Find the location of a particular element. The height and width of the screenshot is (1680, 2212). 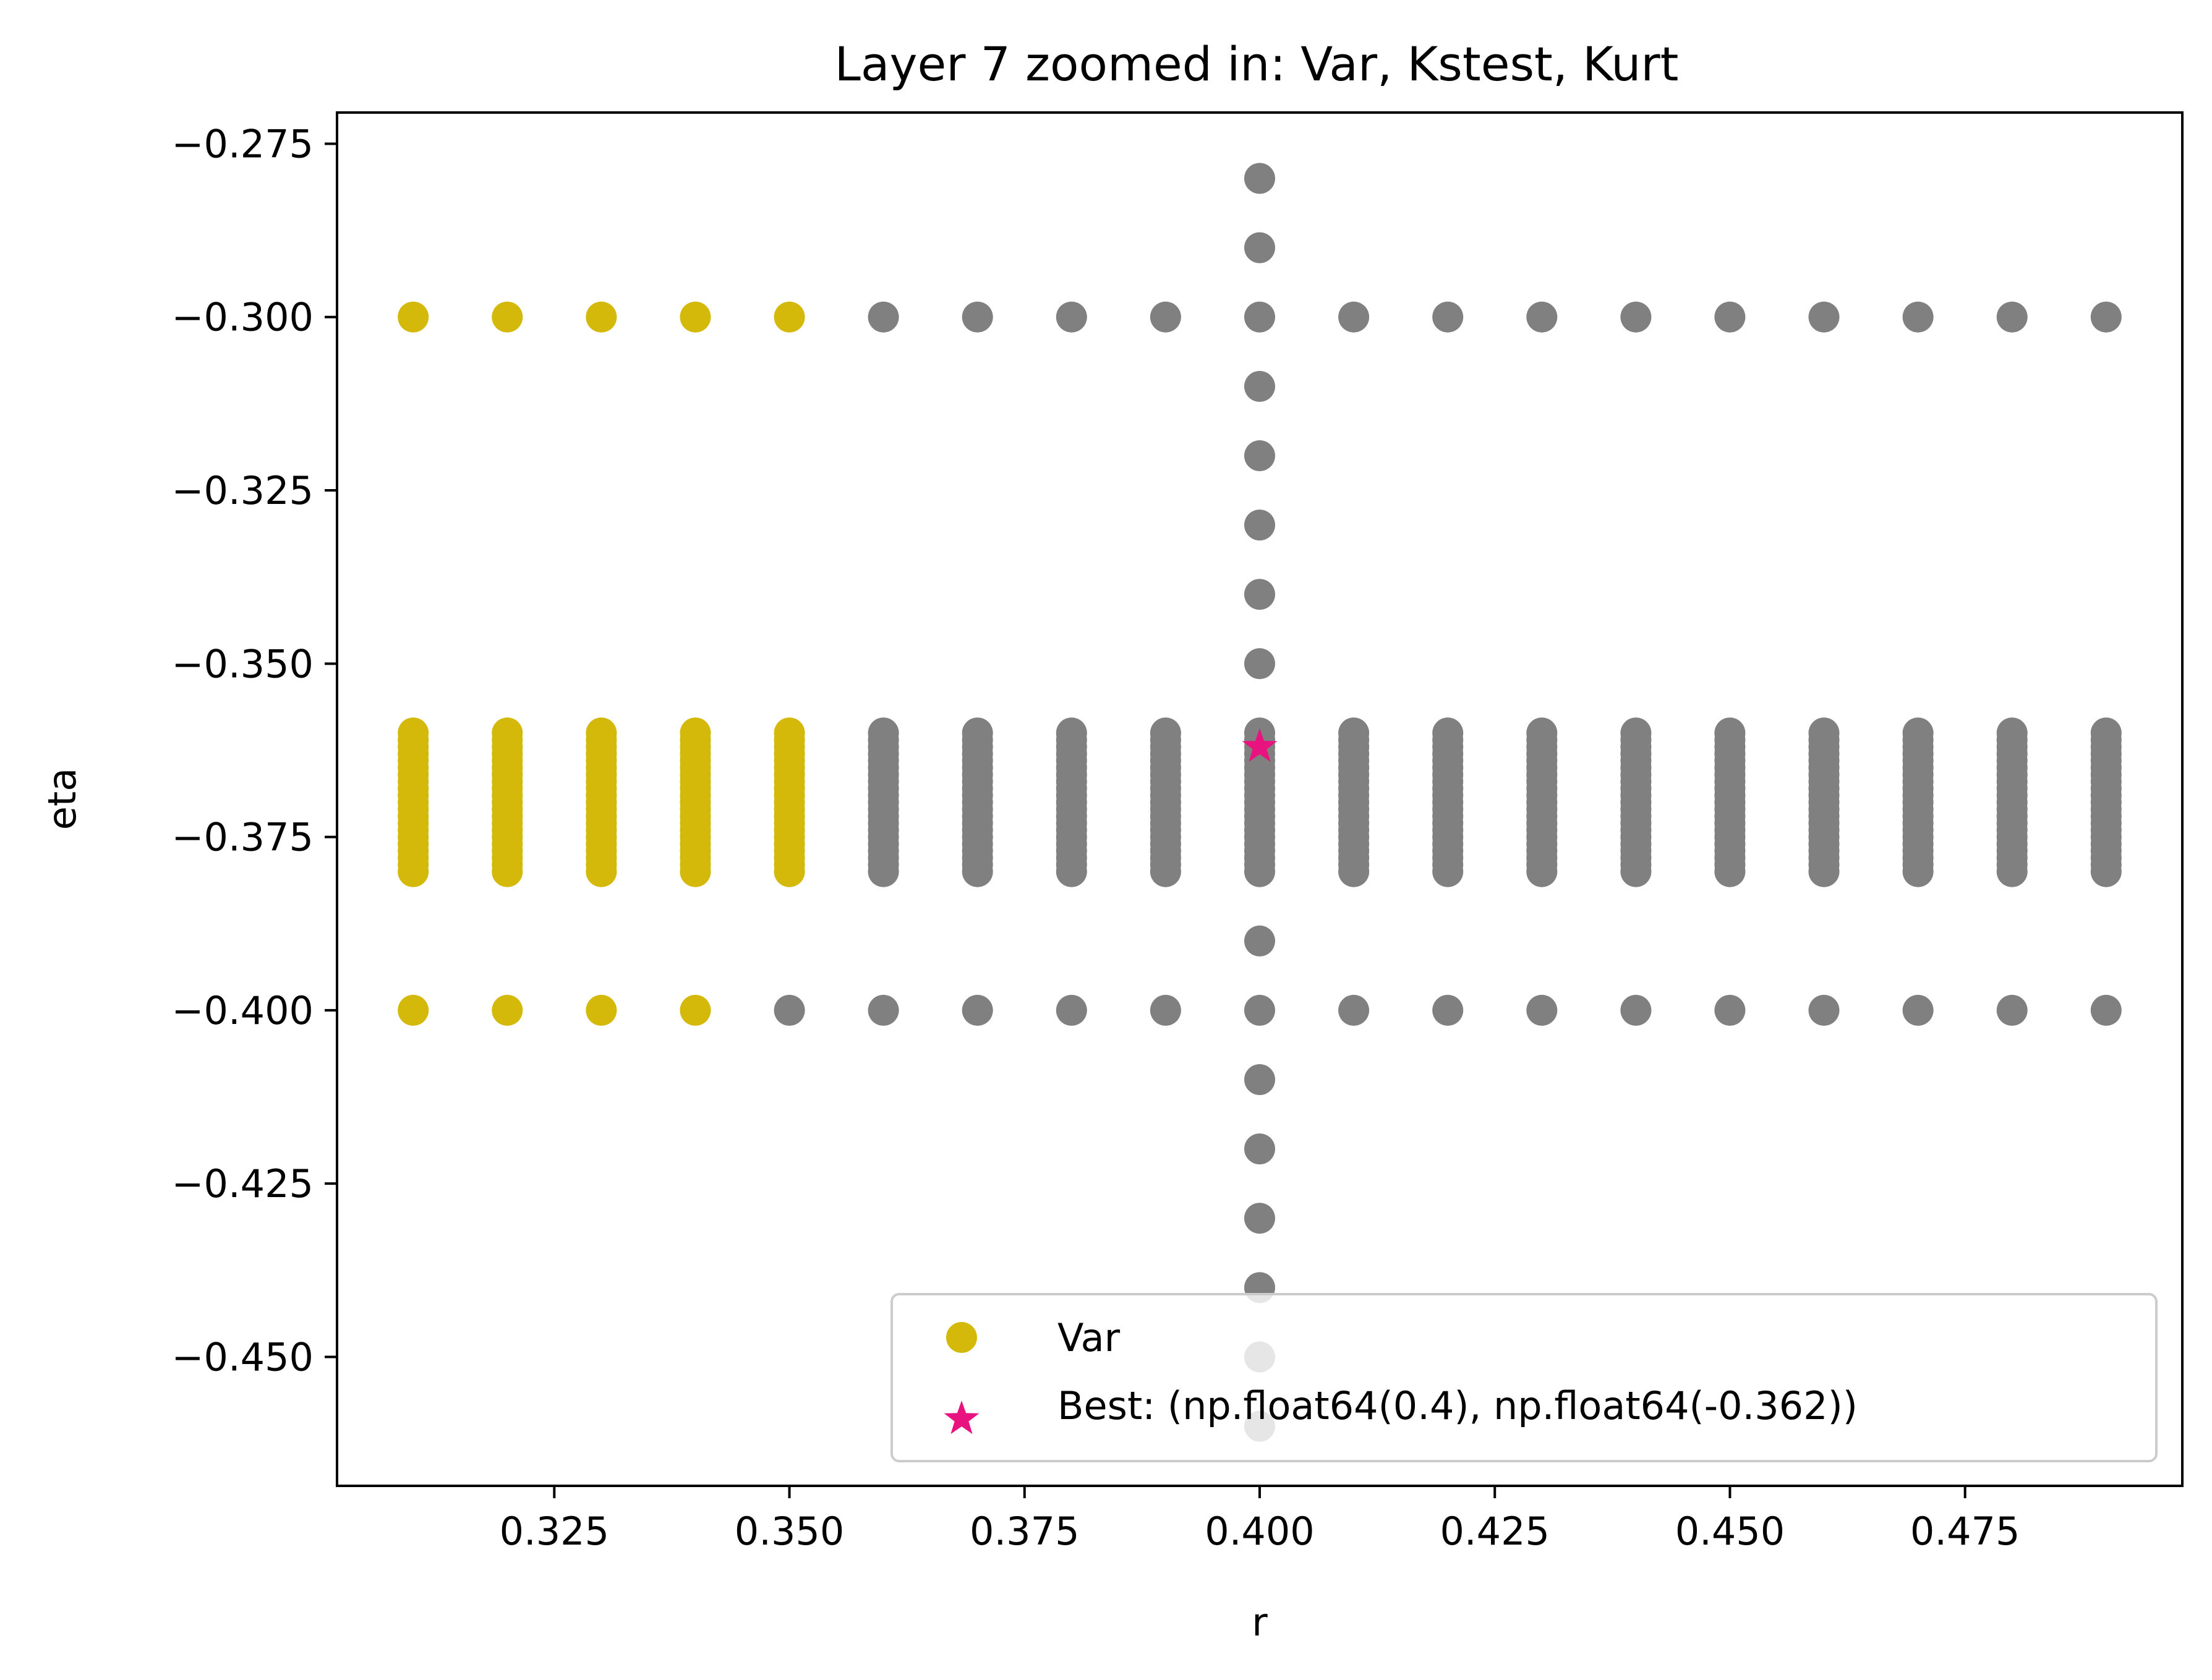

y-tick-label: −0.450 is located at coordinates (243, 1356).